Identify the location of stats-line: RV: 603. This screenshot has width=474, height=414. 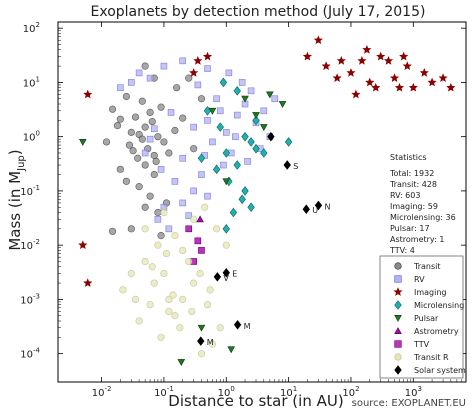
(405, 195).